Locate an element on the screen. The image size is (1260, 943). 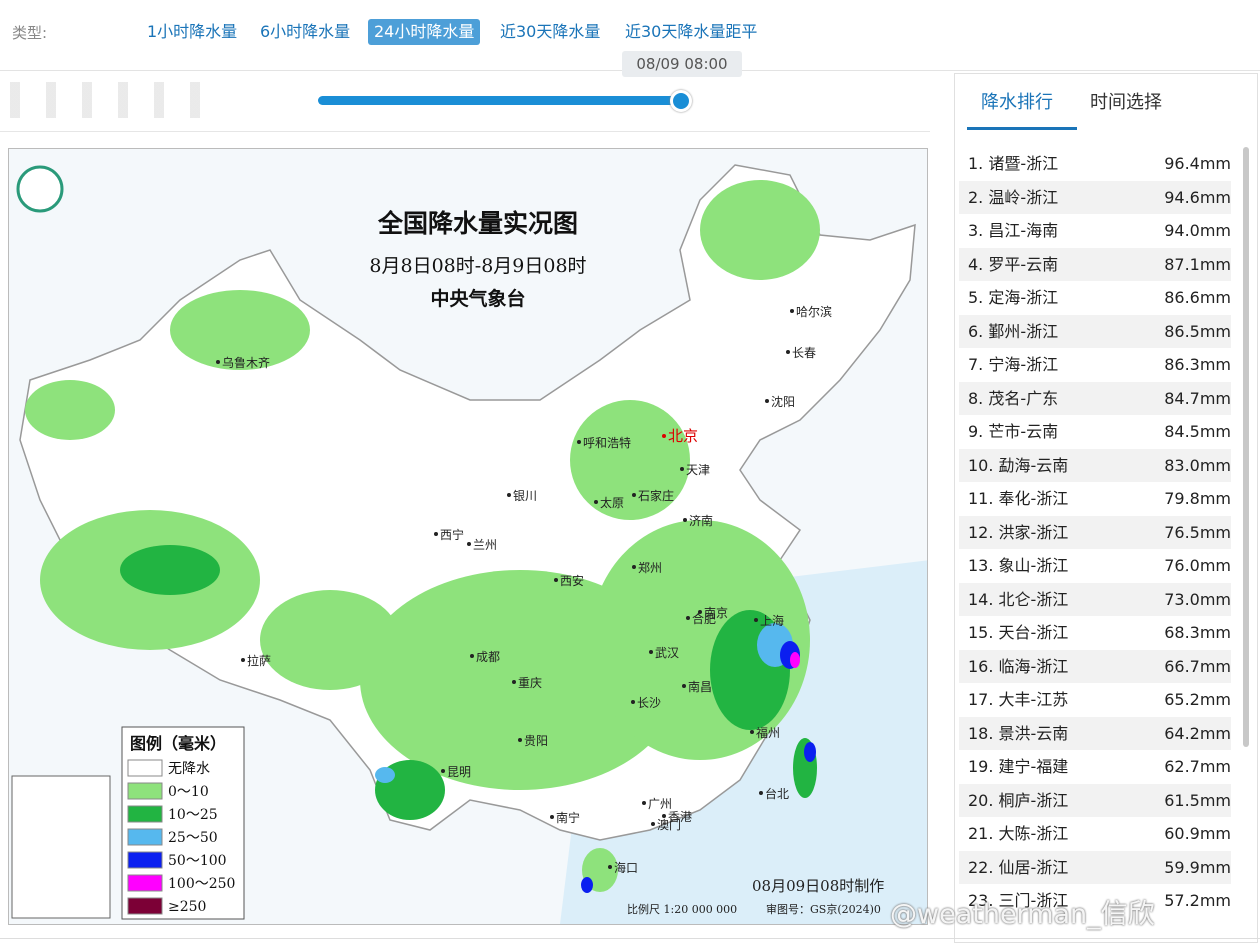
city-label: 合肥 is located at coordinates (704, 618).